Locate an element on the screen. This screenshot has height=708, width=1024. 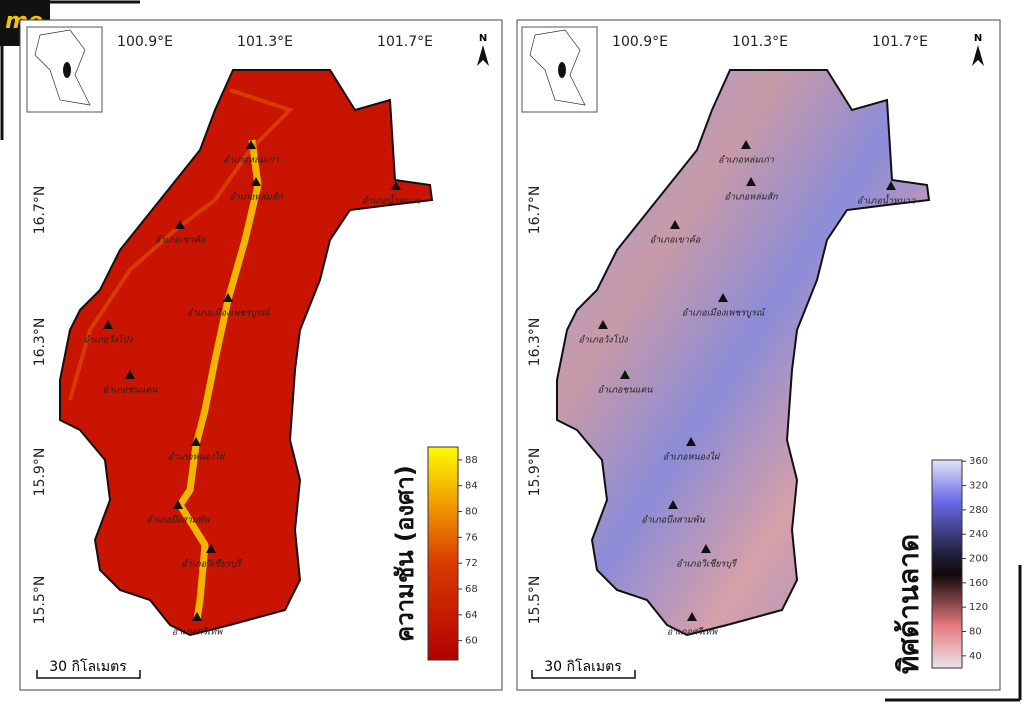
legend-tick-label: 280 is located at coordinates (978, 510).